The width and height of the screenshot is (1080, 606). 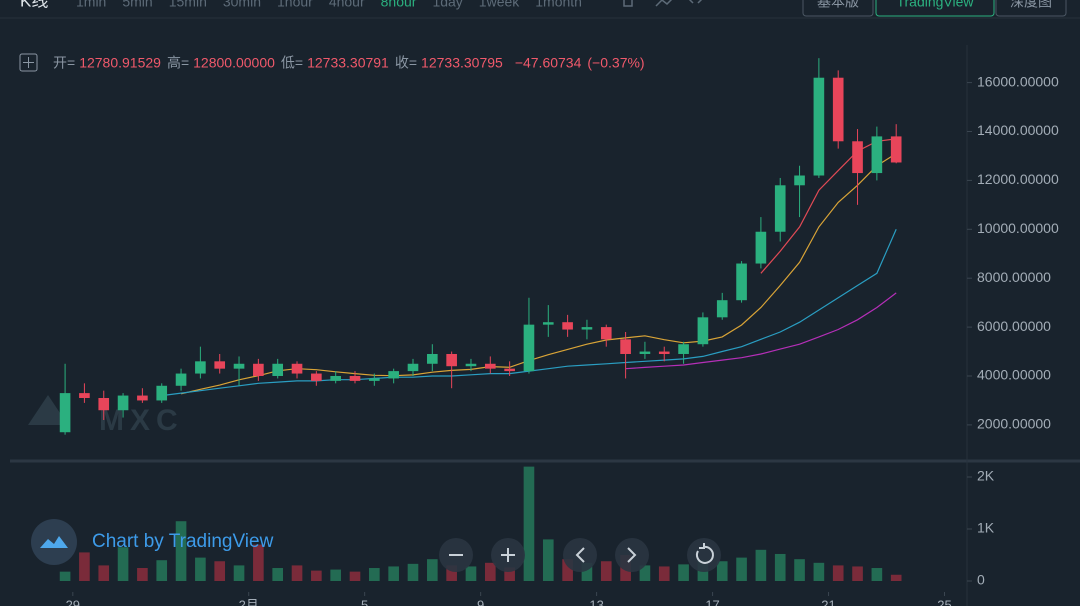 I want to click on x-tick-label: 2月, so click(x=249, y=601).